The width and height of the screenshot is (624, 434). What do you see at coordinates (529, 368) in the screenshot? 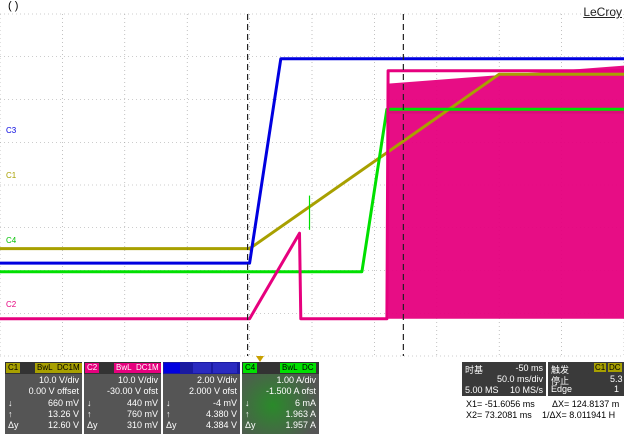
I see `timebase-delay: -50 ms` at bounding box center [529, 368].